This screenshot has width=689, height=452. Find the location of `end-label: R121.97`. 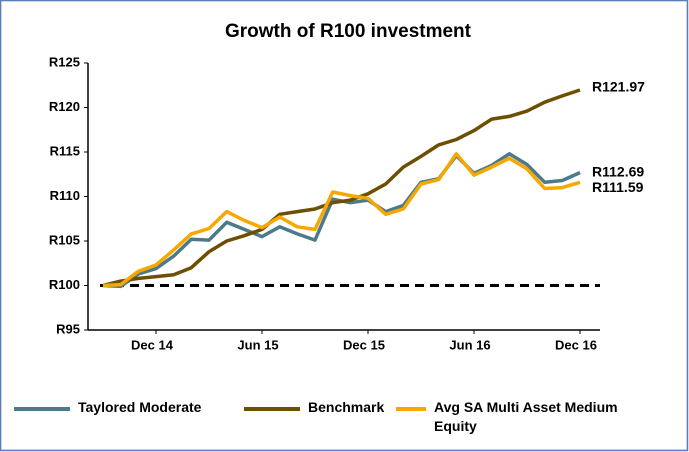

end-label: R121.97 is located at coordinates (618, 87).